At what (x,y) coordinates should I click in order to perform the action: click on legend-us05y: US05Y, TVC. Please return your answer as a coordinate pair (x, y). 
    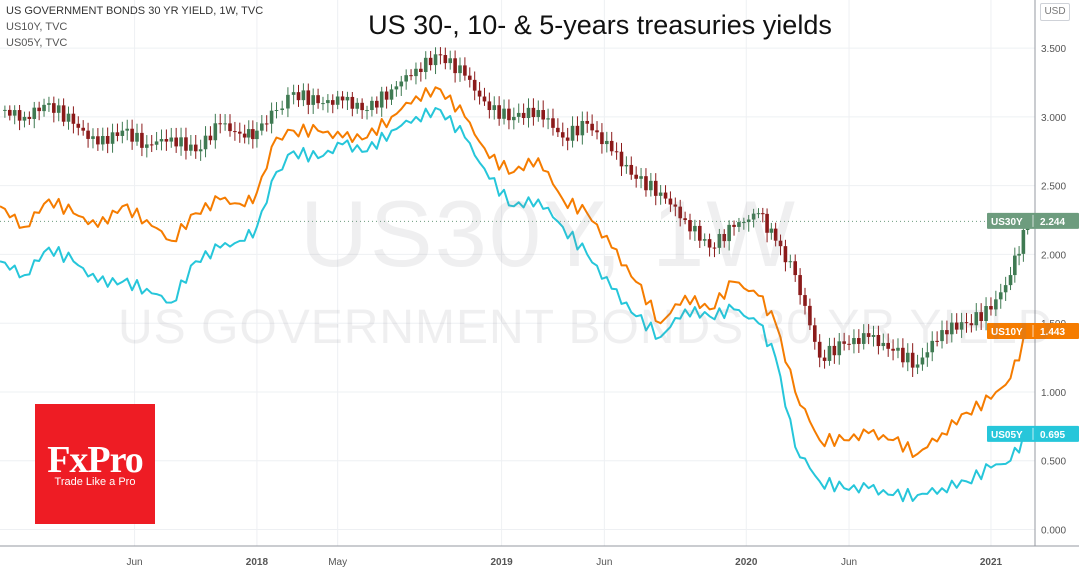
    Looking at the image, I should click on (37, 43).